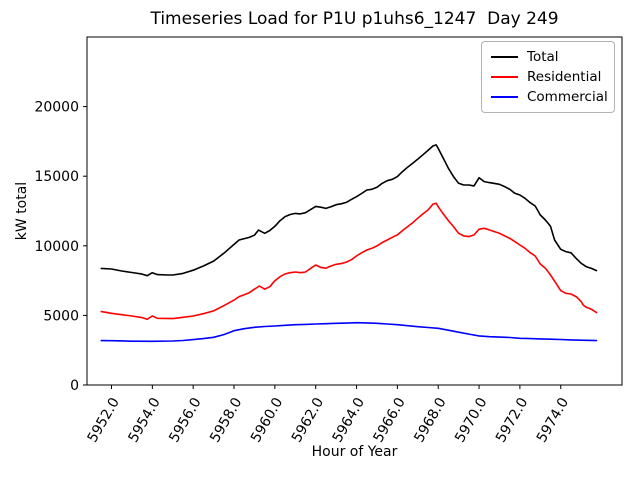 The image size is (640, 480). Describe the element at coordinates (56, 177) in the screenshot. I see `y-tick-label: 15000` at that location.